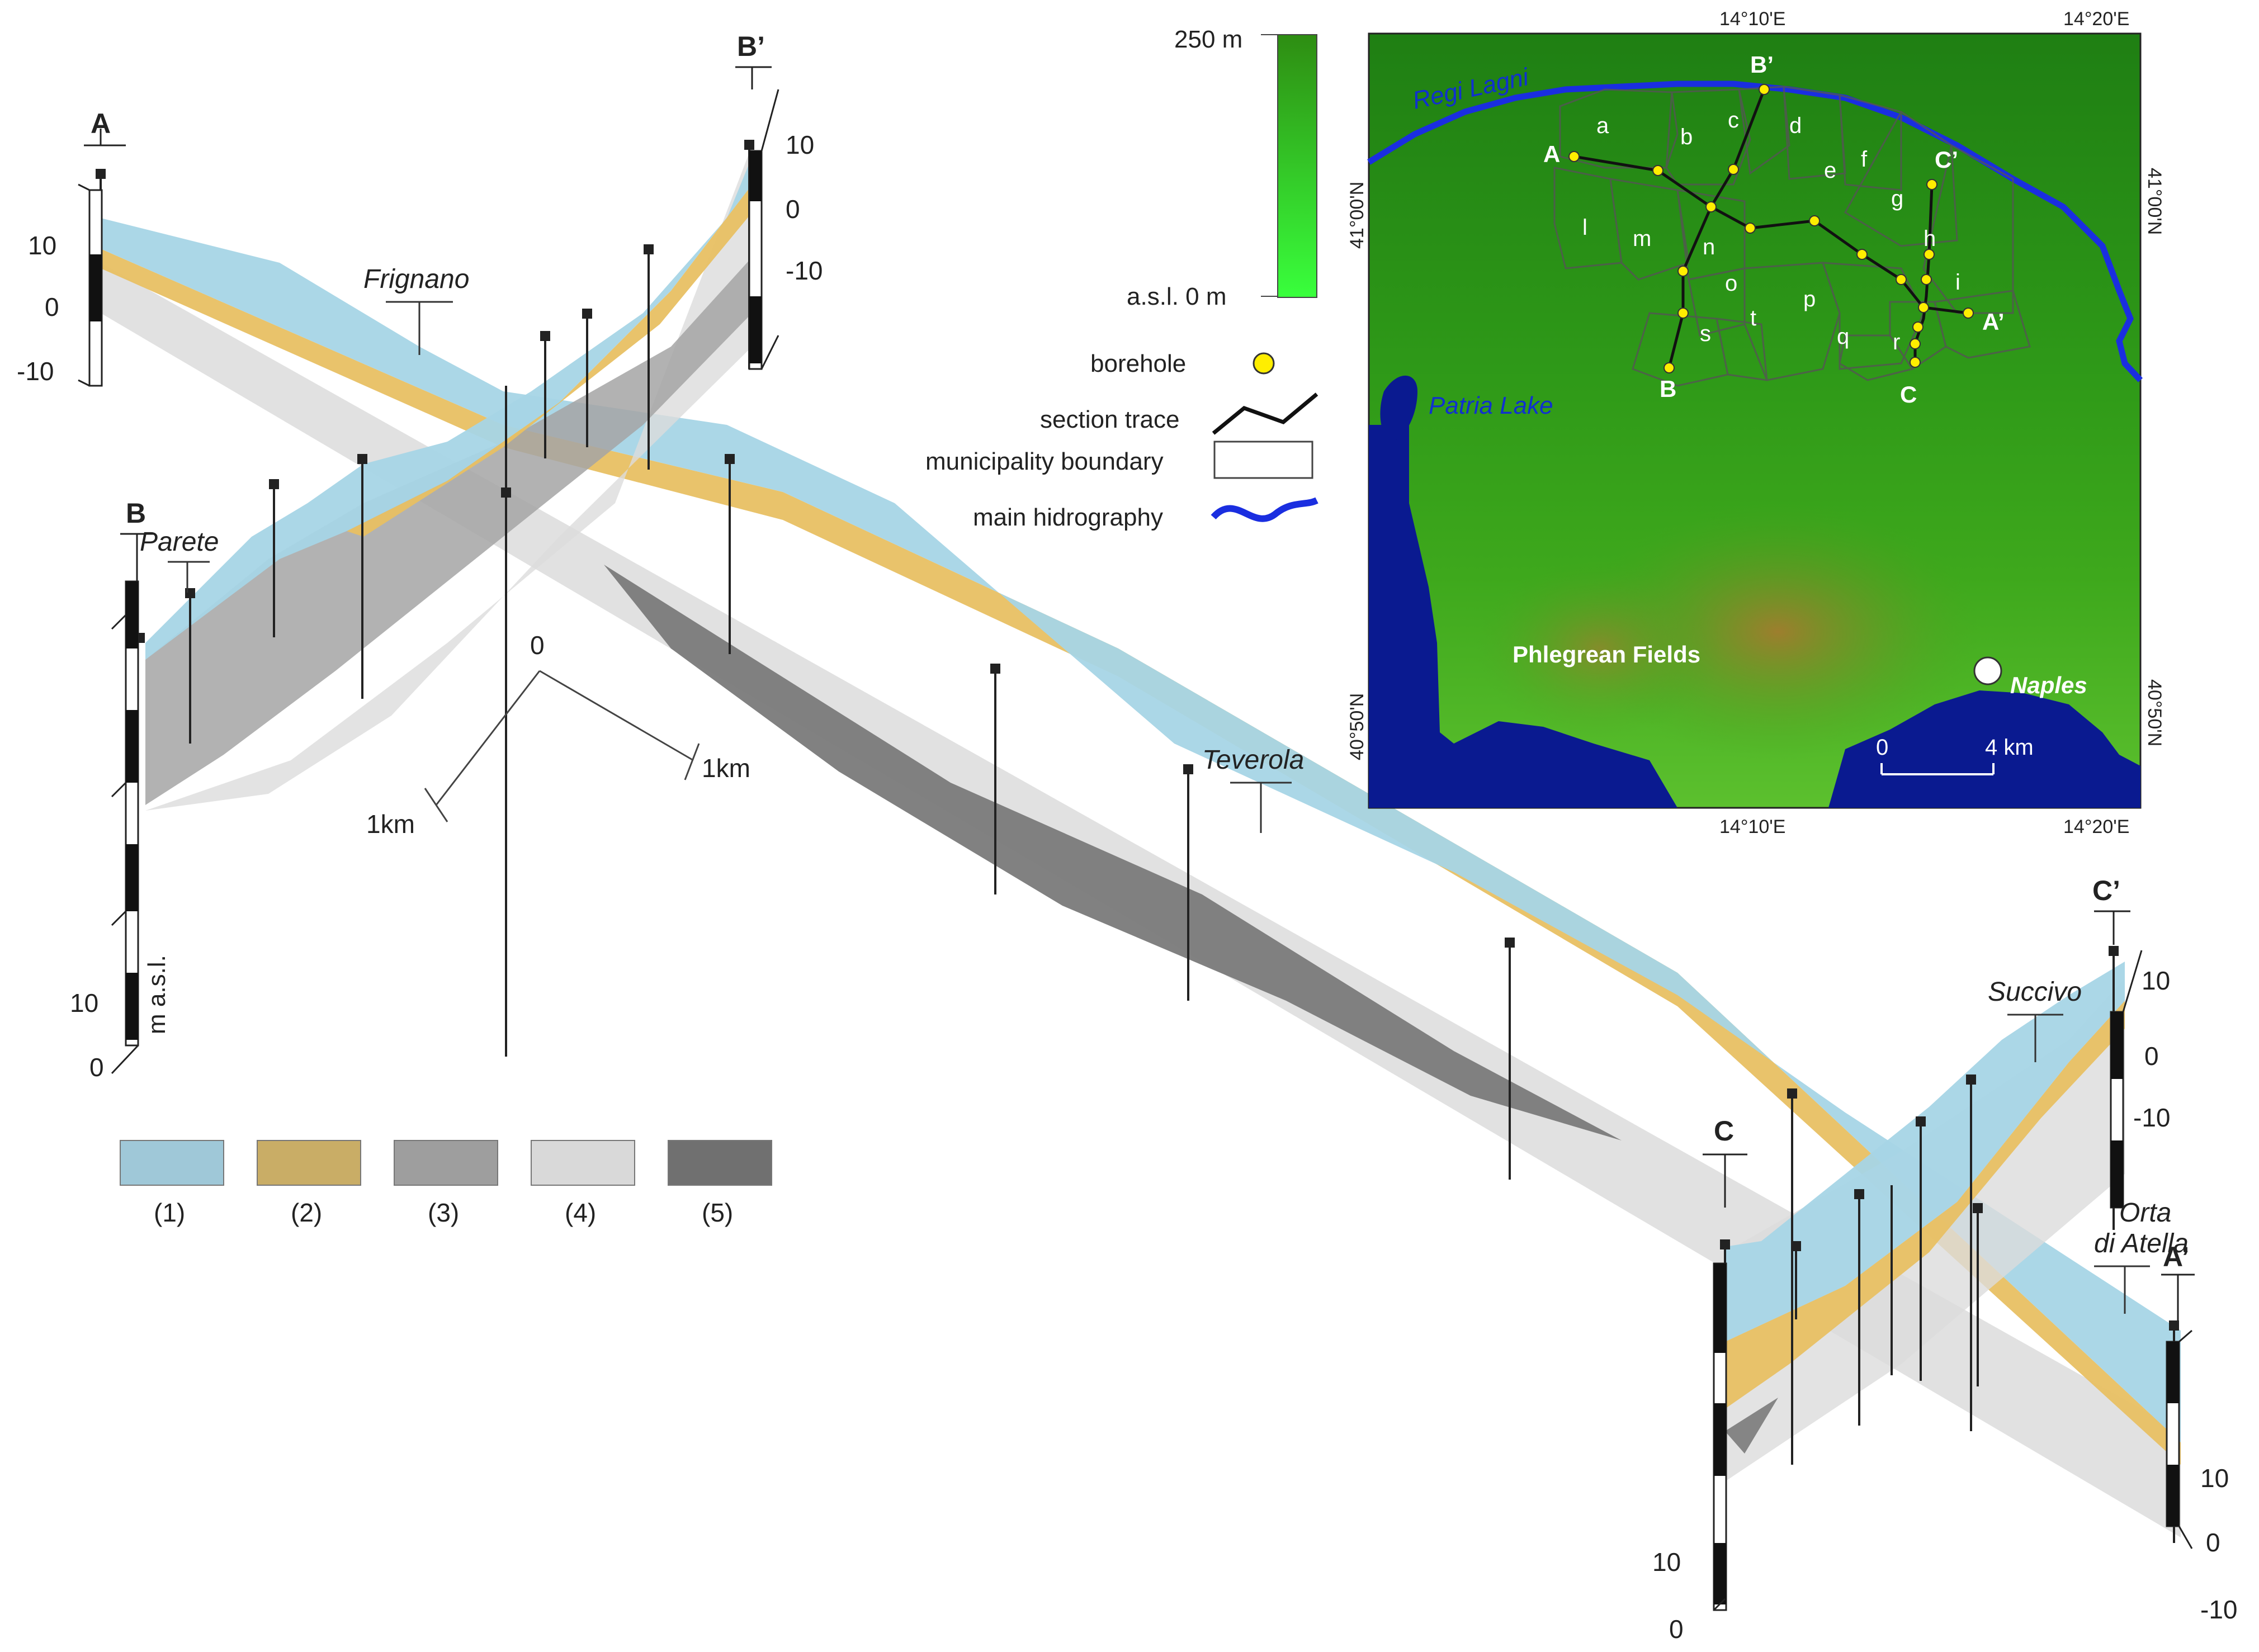  Describe the element at coordinates (1731, 283) in the screenshot. I see `svg-text: o` at that location.